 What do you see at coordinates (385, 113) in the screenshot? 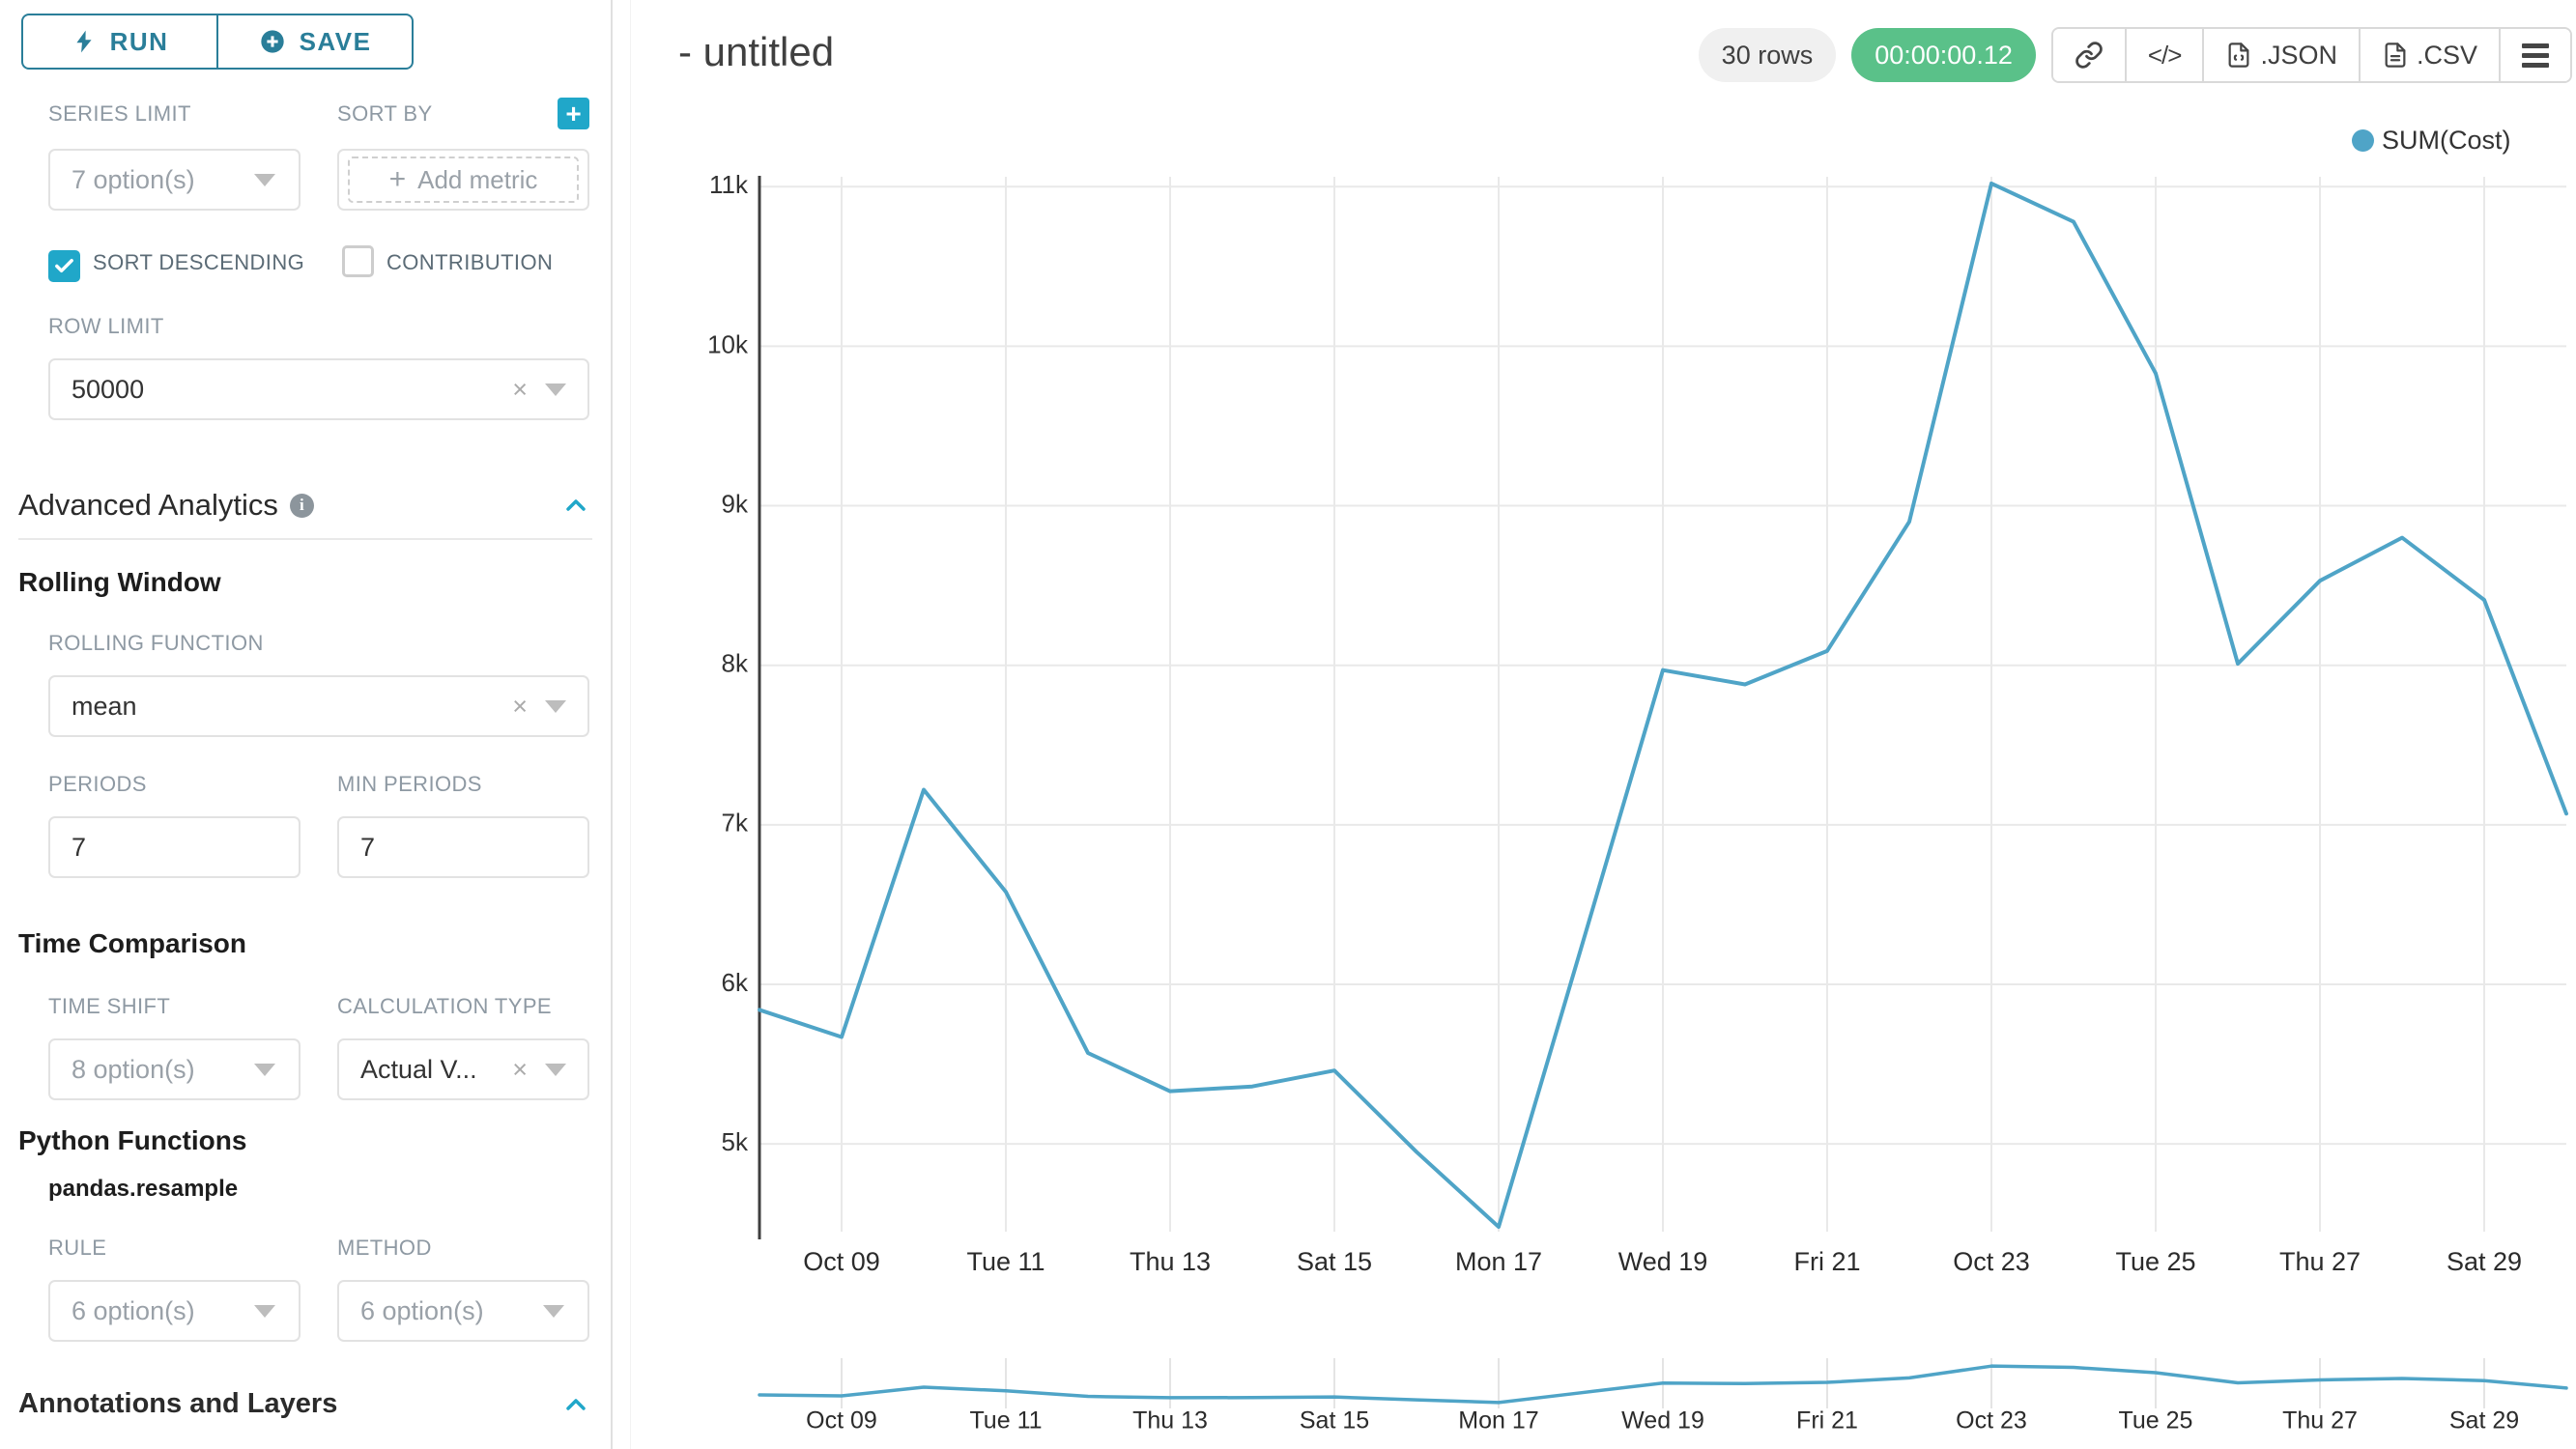
I see `sort-by-label: SORT BY` at bounding box center [385, 113].